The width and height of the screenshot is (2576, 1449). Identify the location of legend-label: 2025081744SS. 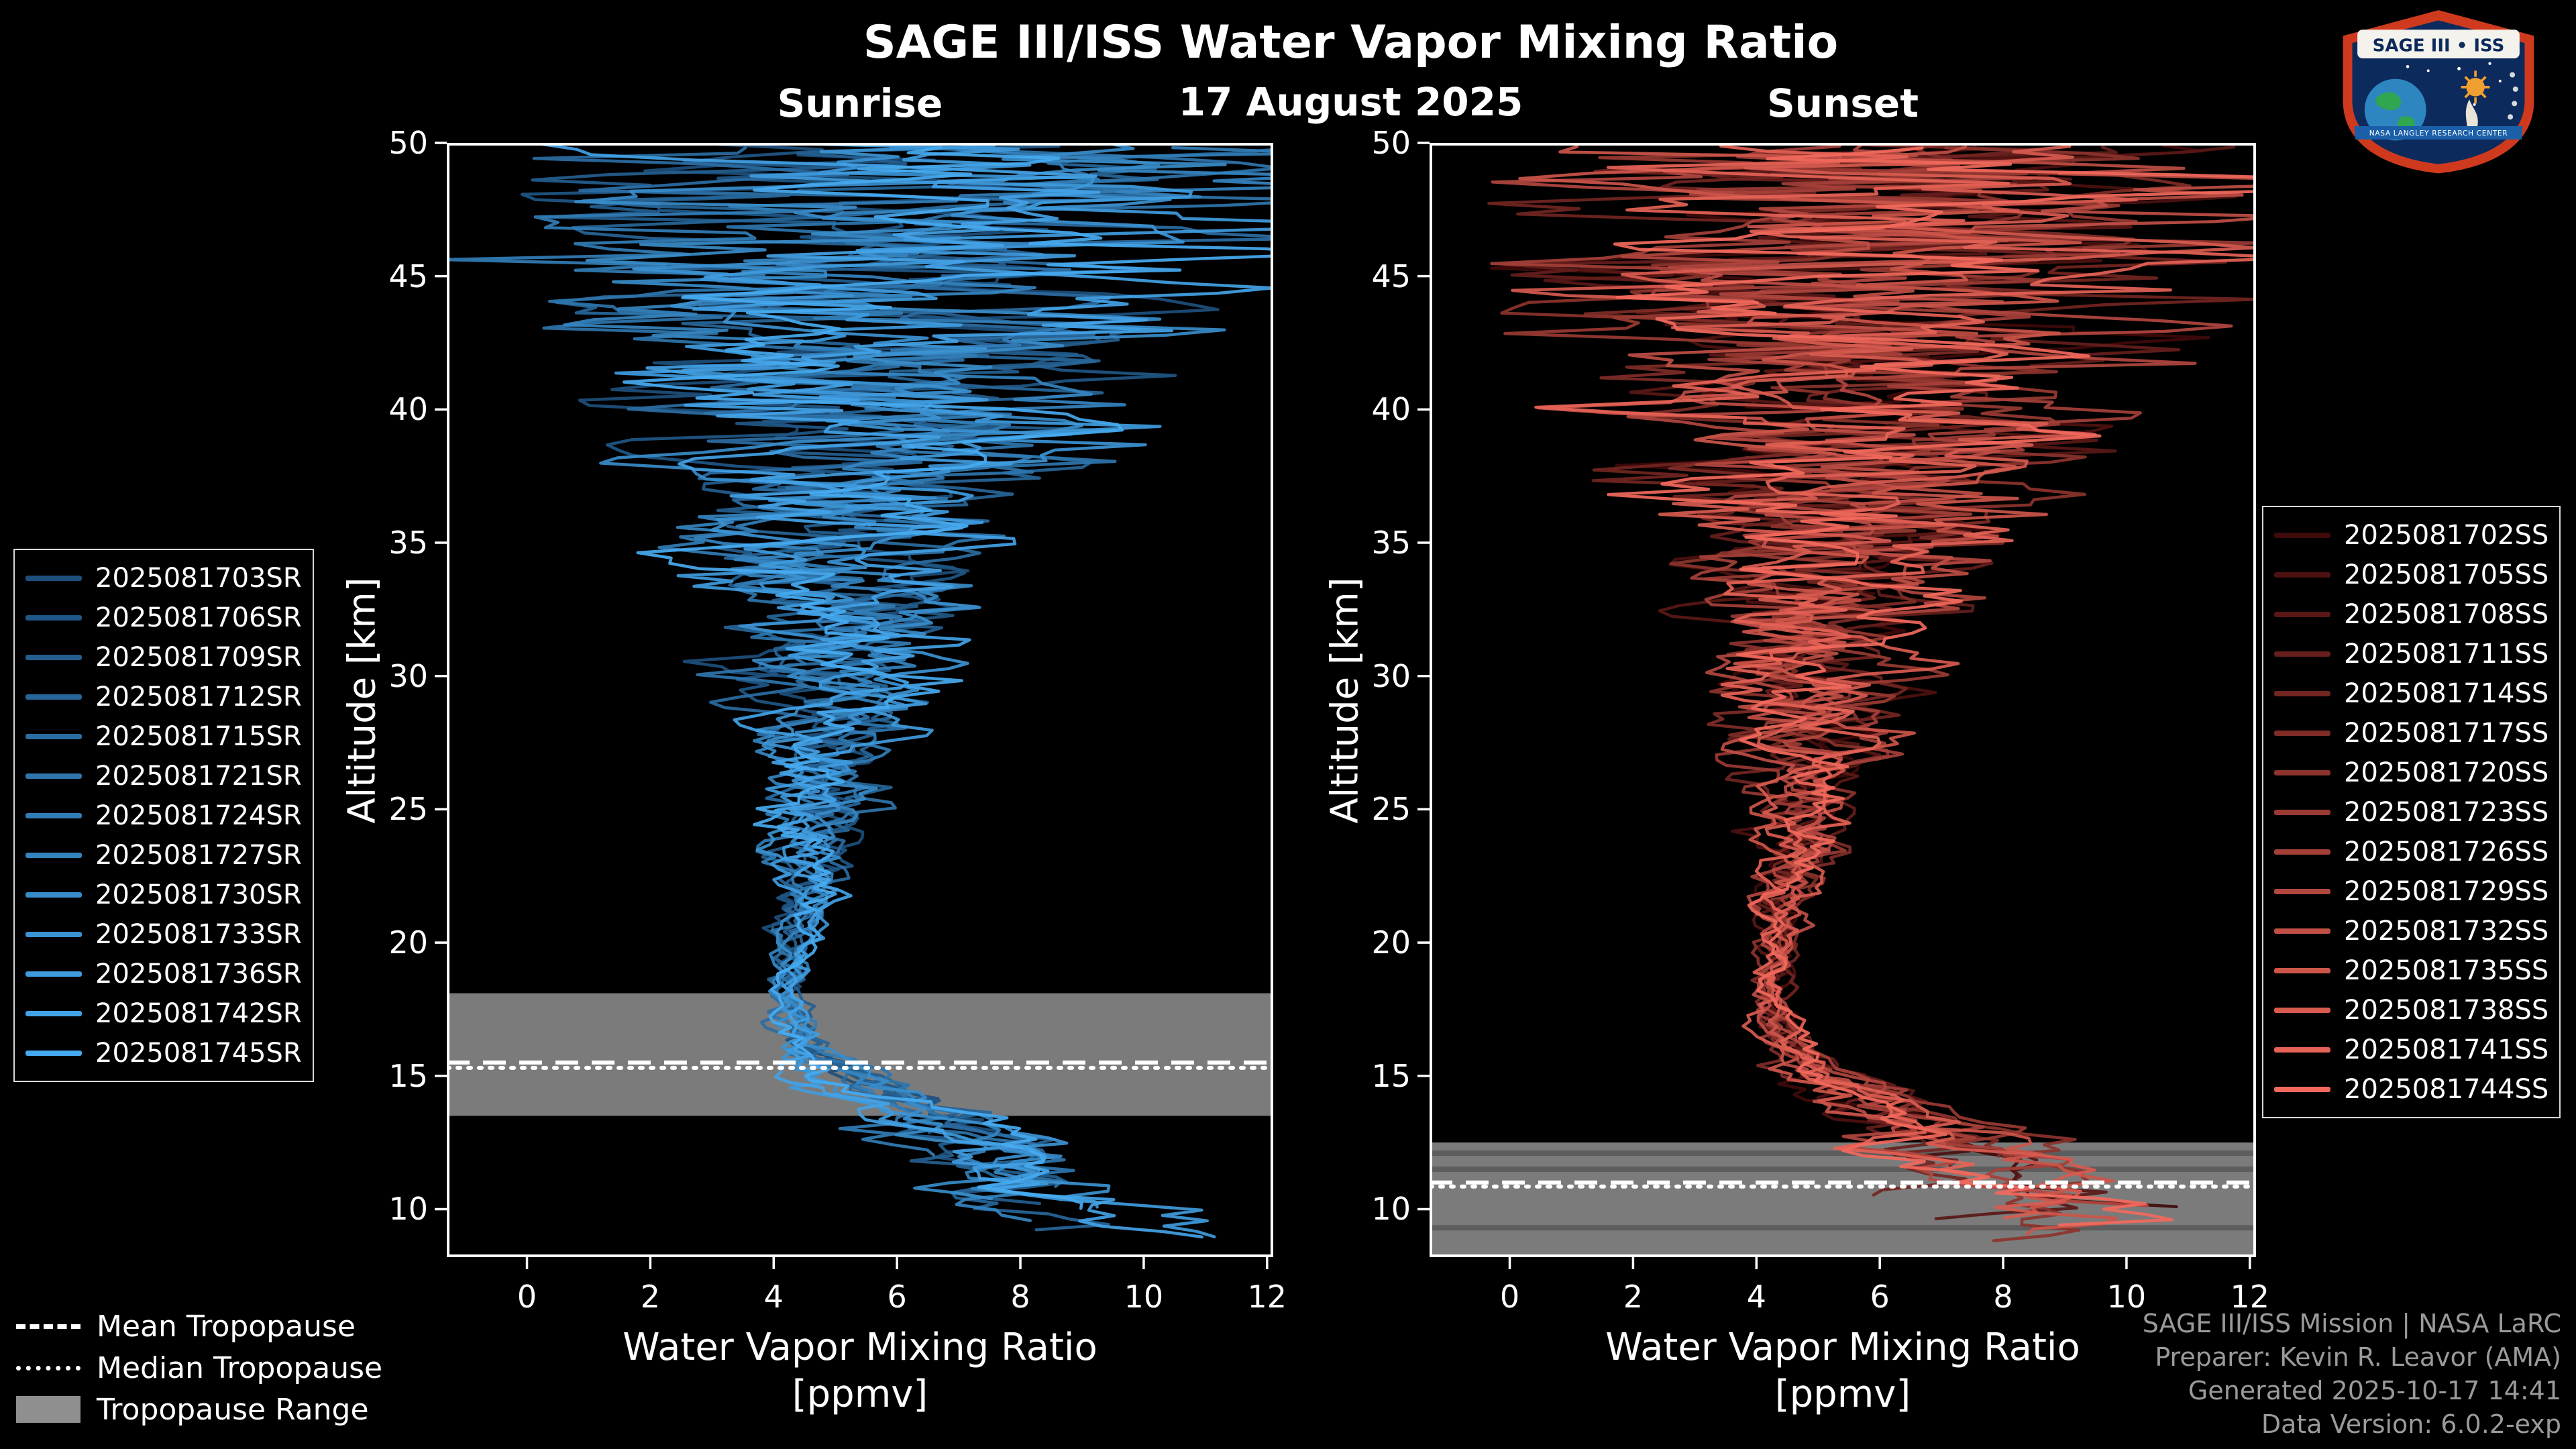
(2446, 1089).